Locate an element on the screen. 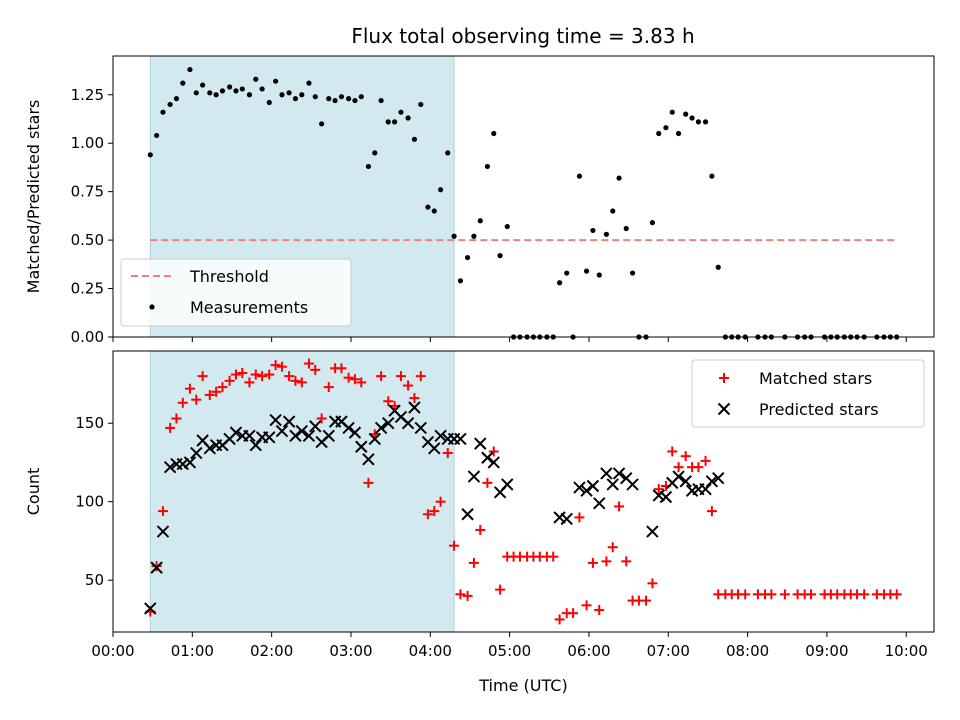  legend-matched-marker is located at coordinates (724, 378).